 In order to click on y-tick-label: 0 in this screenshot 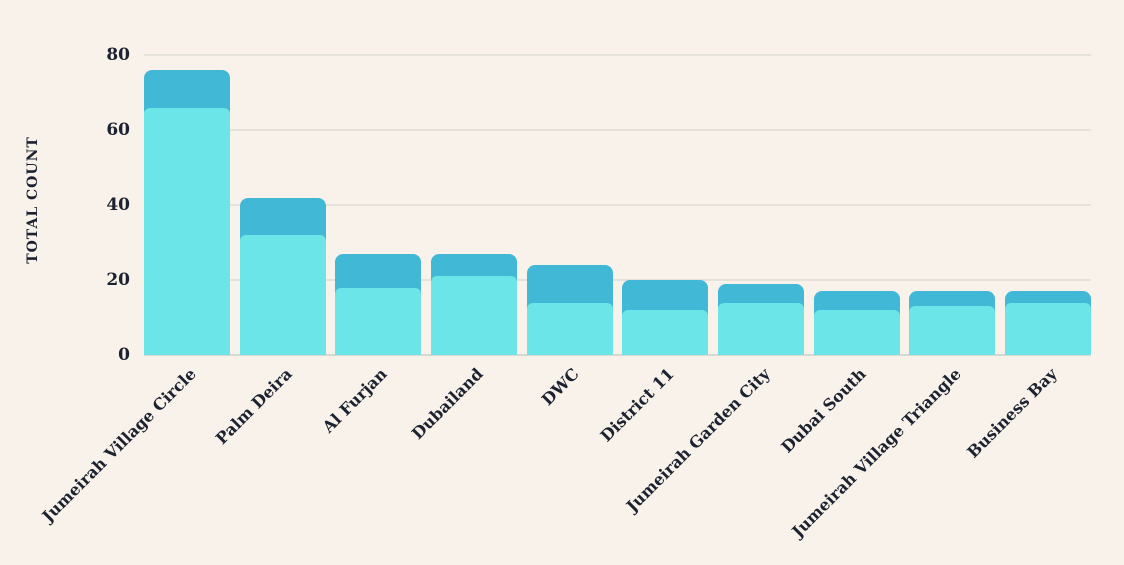, I will do `click(124, 355)`.